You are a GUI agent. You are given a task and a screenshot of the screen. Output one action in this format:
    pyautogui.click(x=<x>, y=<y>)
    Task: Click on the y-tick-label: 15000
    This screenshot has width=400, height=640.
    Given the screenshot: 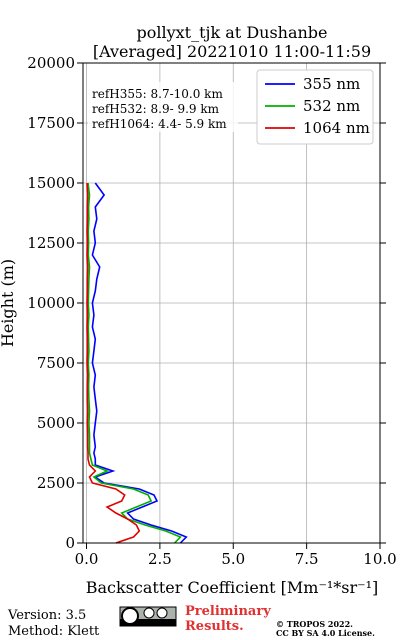 What is the action you would take?
    pyautogui.click(x=51, y=183)
    